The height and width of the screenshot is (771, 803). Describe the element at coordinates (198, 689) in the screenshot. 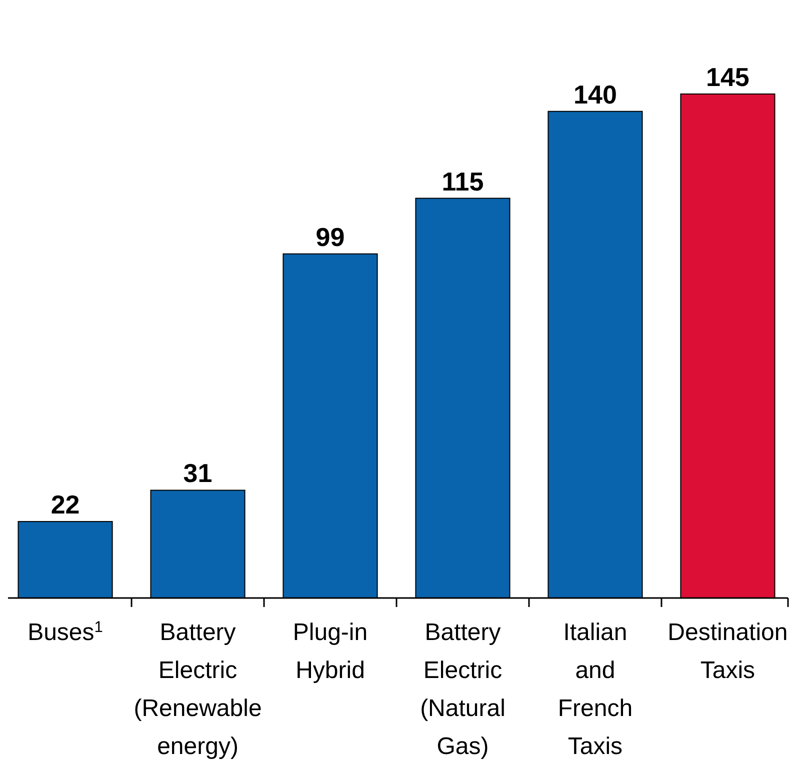

I see `x-tick-label: Battery Electric (Renewable energy)` at that location.